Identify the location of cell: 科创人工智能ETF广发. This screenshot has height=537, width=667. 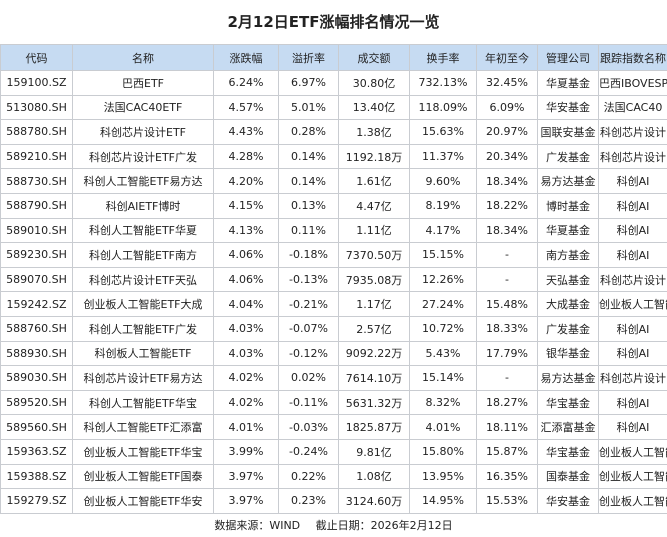
(143, 328).